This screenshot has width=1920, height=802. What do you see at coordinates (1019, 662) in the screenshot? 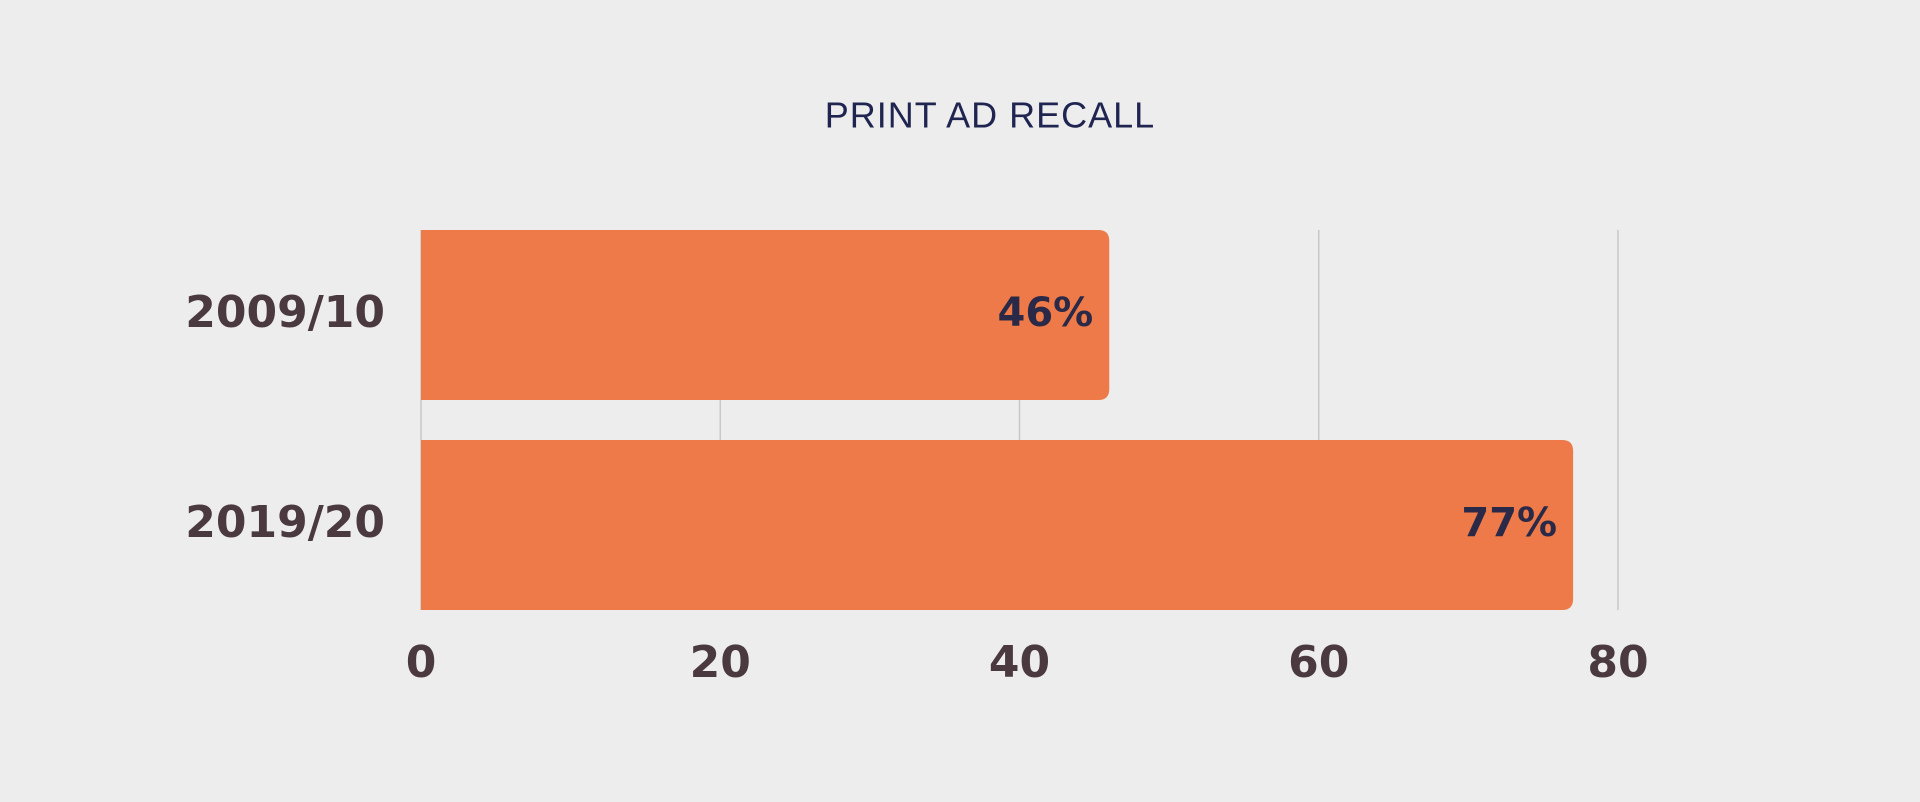
I see `x-tick-label: 40` at bounding box center [1019, 662].